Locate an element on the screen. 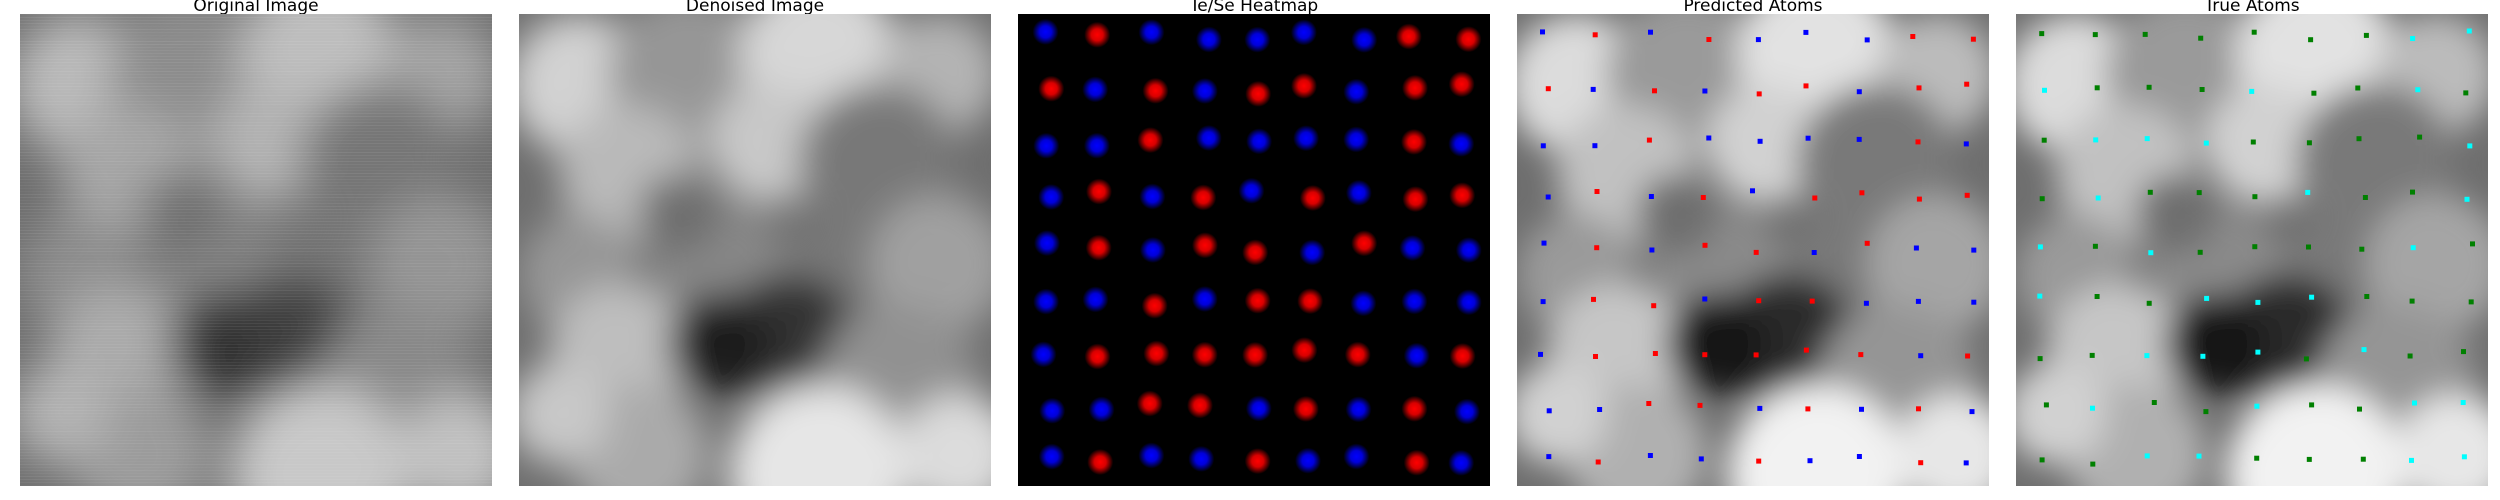 The height and width of the screenshot is (500, 2500). panel-title: Original Image is located at coordinates (256, 8).